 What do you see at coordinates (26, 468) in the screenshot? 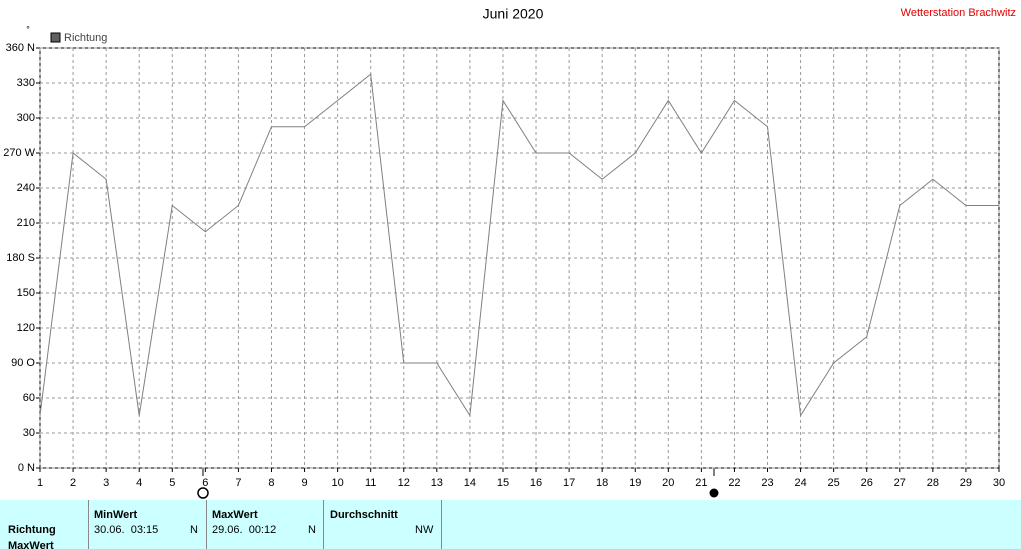
I see `y-tick-label: 0 N` at bounding box center [26, 468].